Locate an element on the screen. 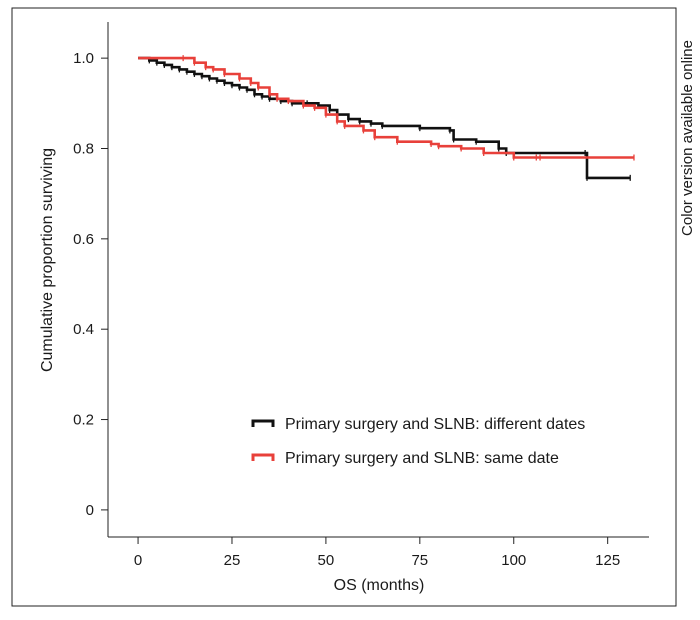  legend-swatch-different-dates is located at coordinates (263, 423).